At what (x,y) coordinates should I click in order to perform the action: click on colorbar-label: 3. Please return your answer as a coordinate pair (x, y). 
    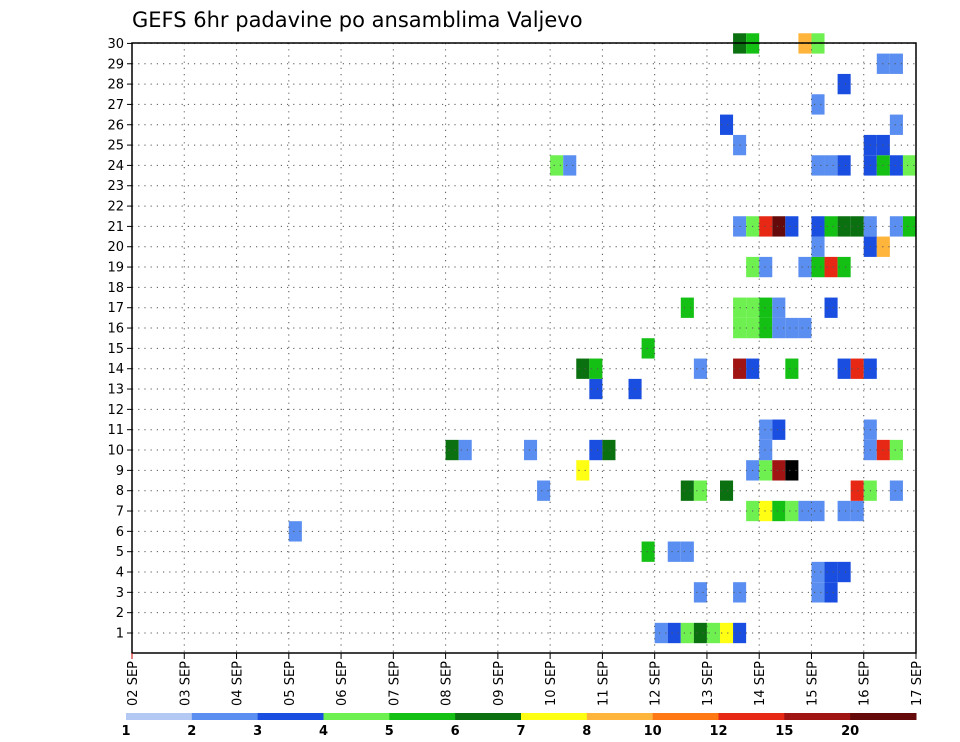
    Looking at the image, I should click on (257, 731).